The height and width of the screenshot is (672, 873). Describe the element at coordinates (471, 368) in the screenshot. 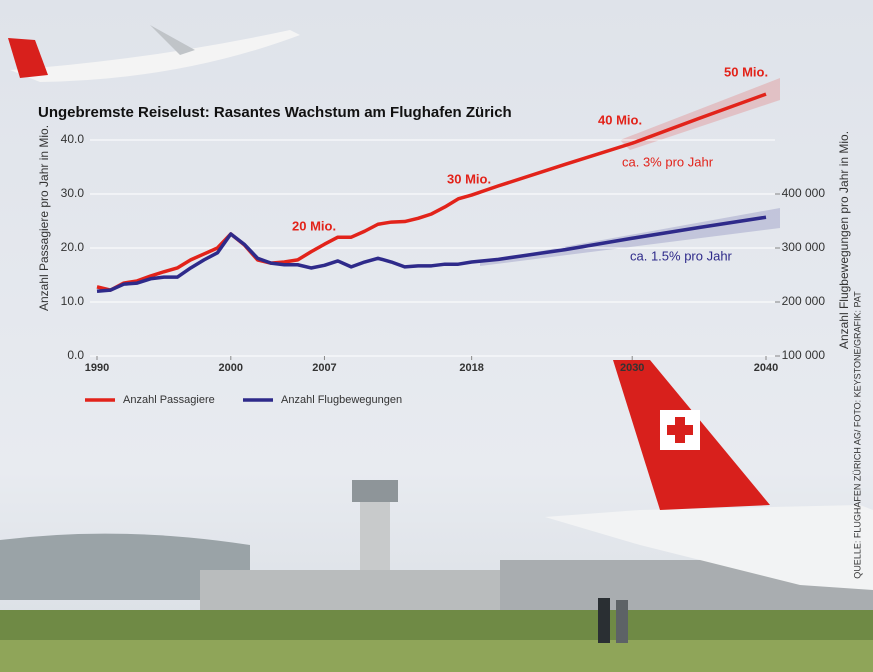

I see `x-tick-label: 2018` at that location.